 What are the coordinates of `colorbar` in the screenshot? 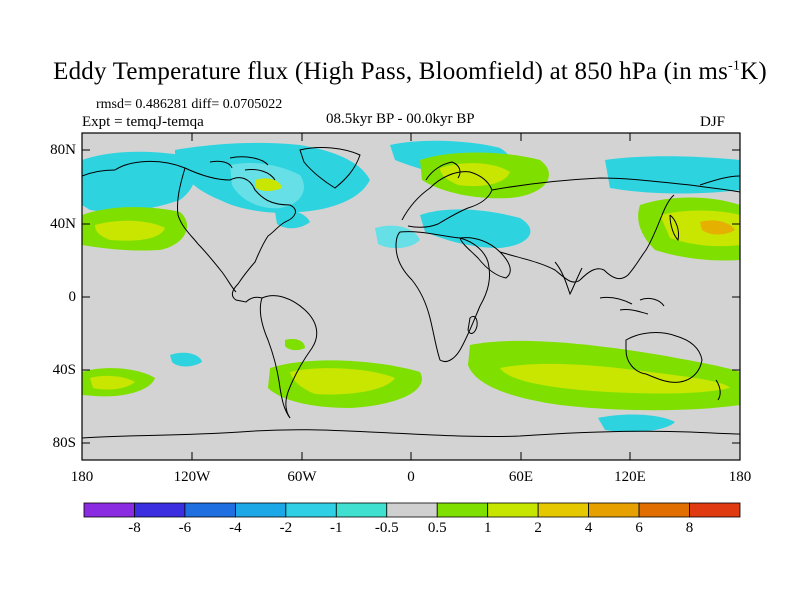 It's located at (412, 510).